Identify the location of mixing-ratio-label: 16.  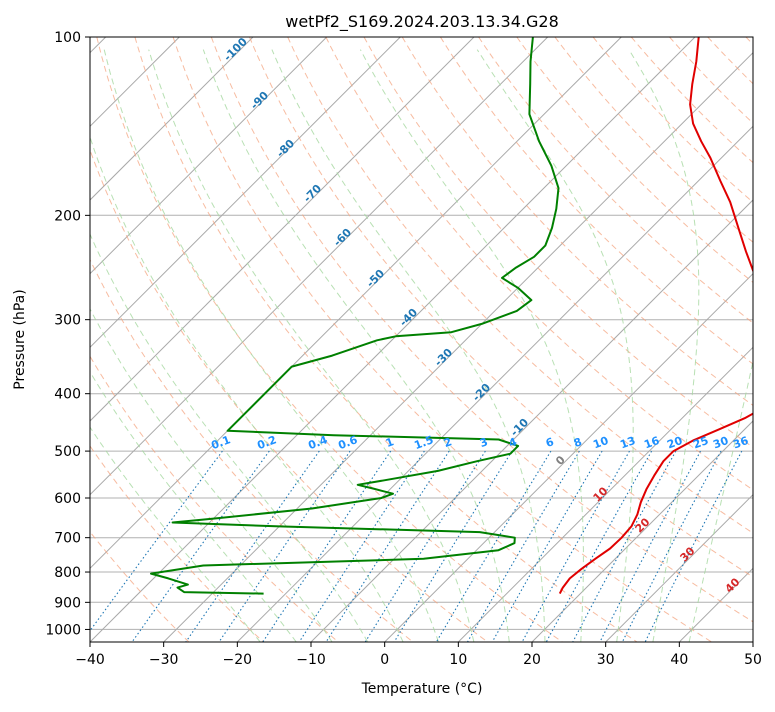
(651, 443).